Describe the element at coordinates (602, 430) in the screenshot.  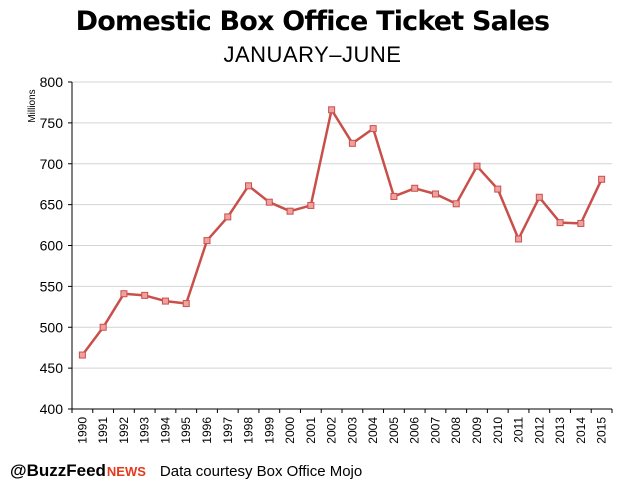
I see `x-tick-label: 2015` at that location.